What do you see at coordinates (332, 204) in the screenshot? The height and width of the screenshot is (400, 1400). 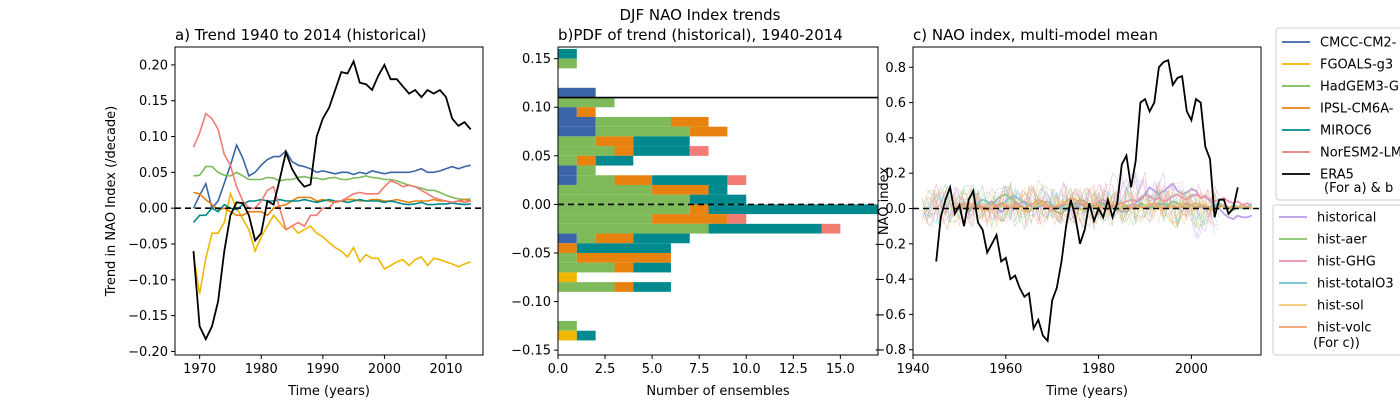 I see `panel-a-series-ipsl-cm6a-lr` at bounding box center [332, 204].